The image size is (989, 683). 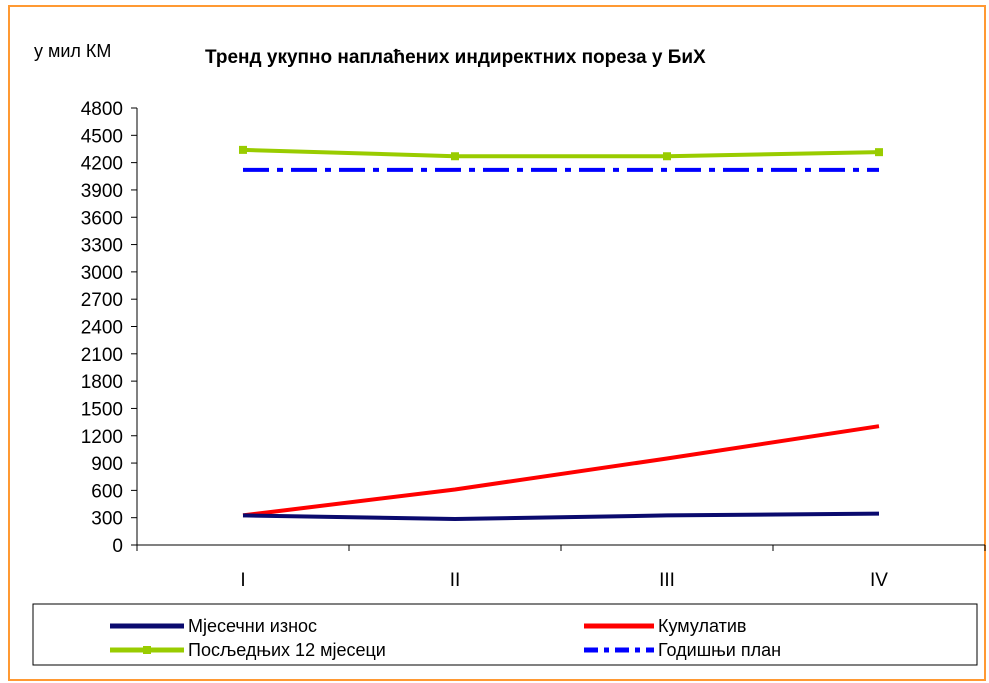 I want to click on y-tick-label: 1200, so click(x=102, y=437).